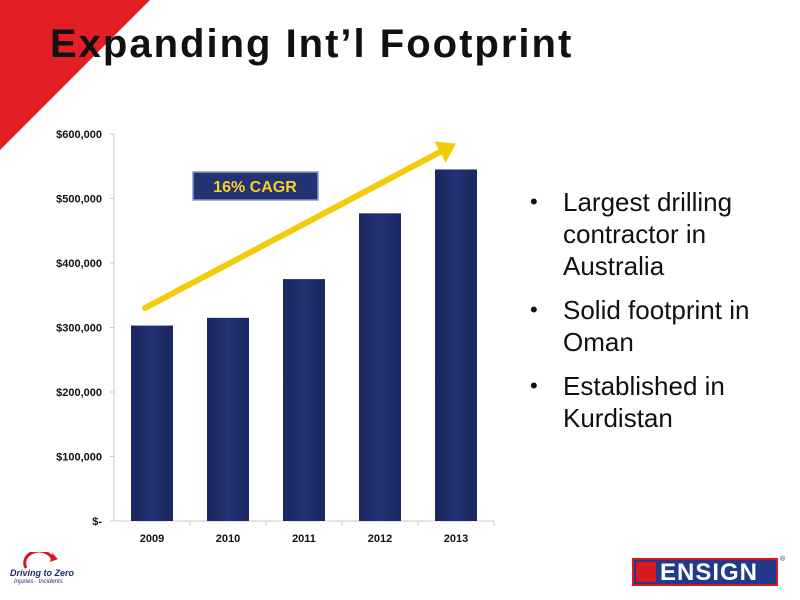 Image resolution: width=800 pixels, height=600 pixels. I want to click on y-tick-label: $600,000, so click(79, 135).